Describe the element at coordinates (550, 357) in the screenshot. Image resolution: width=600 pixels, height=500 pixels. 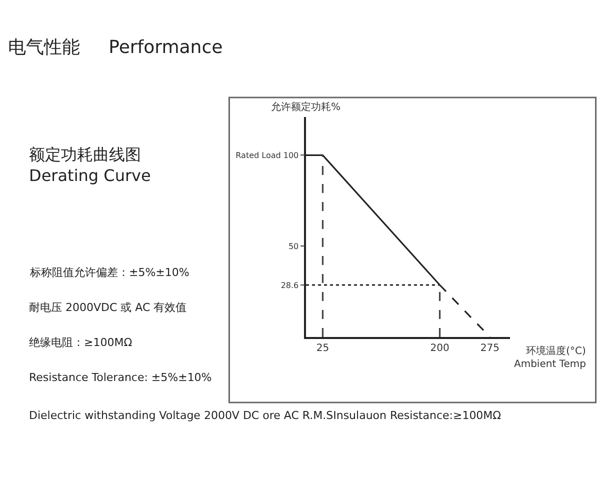
I see `x-axis-title: 环境温度(°C) Ambient Temp` at that location.